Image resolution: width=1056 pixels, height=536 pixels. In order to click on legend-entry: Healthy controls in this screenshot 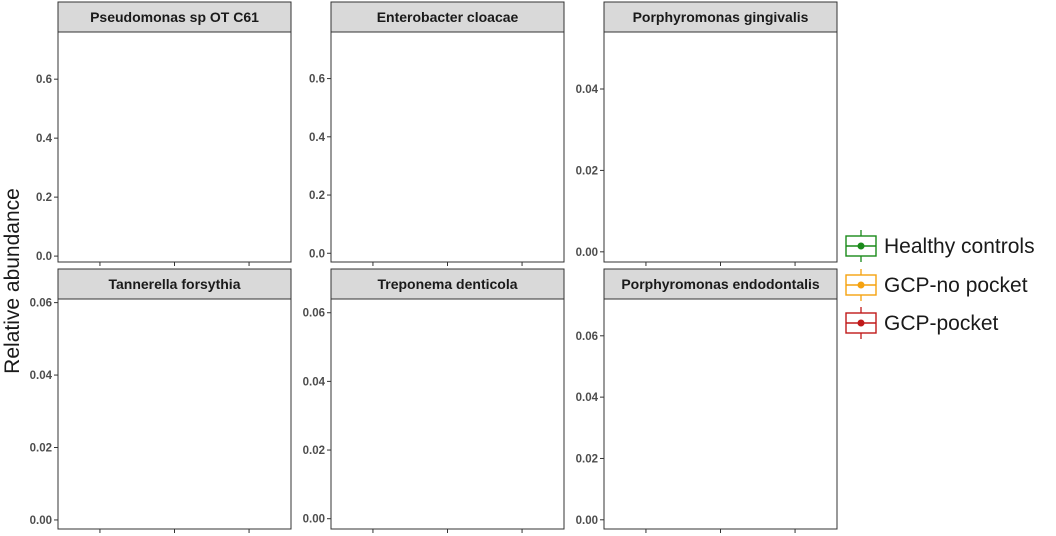, I will do `click(940, 246)`.